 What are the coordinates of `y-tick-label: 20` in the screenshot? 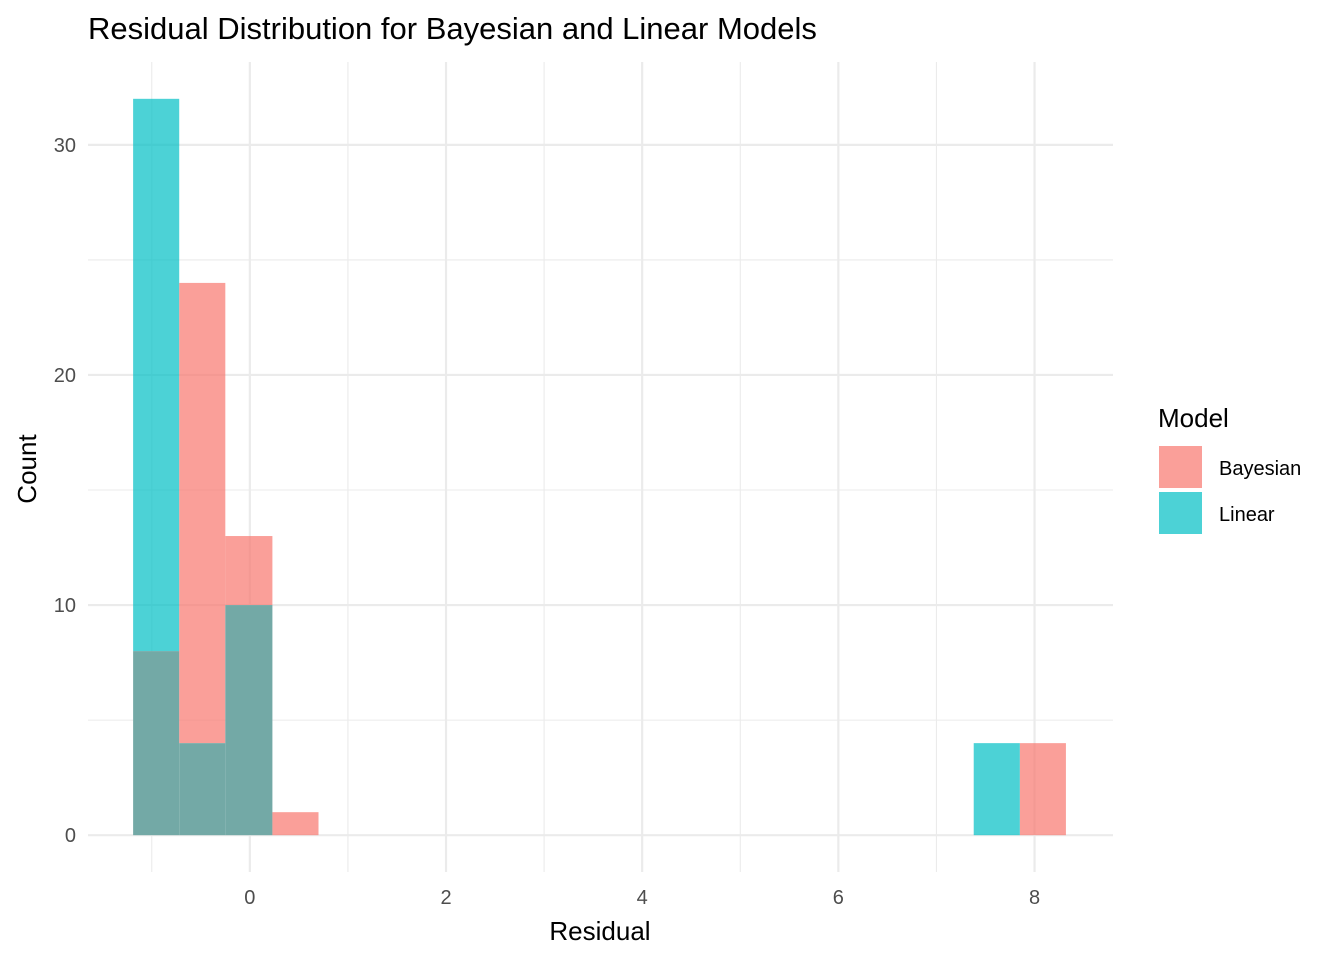 It's located at (65, 376).